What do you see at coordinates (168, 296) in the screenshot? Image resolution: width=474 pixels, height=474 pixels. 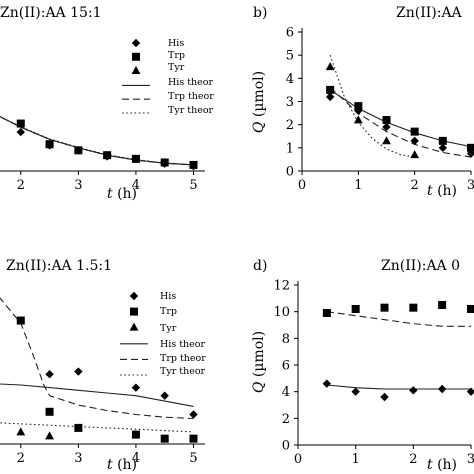 I see `legend-his-label: His` at bounding box center [168, 296].